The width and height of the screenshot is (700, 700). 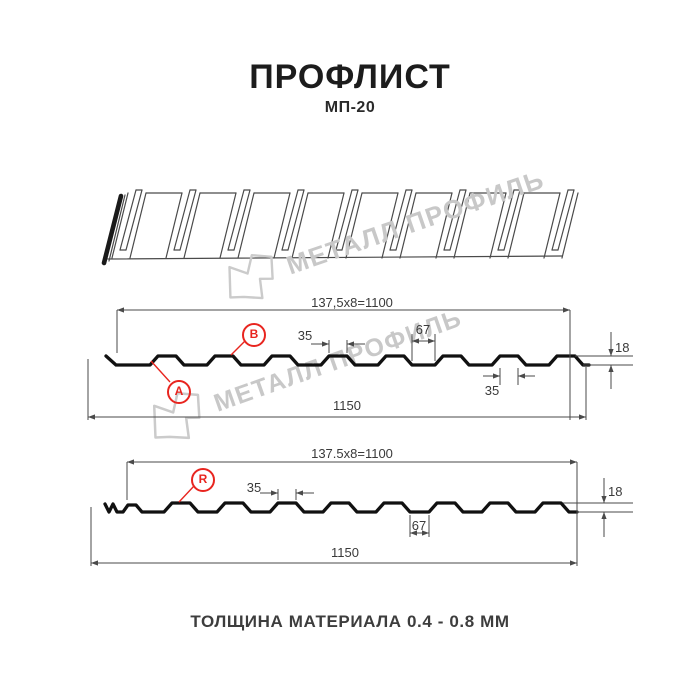 I want to click on side-b-marker: B, so click(x=254, y=335).